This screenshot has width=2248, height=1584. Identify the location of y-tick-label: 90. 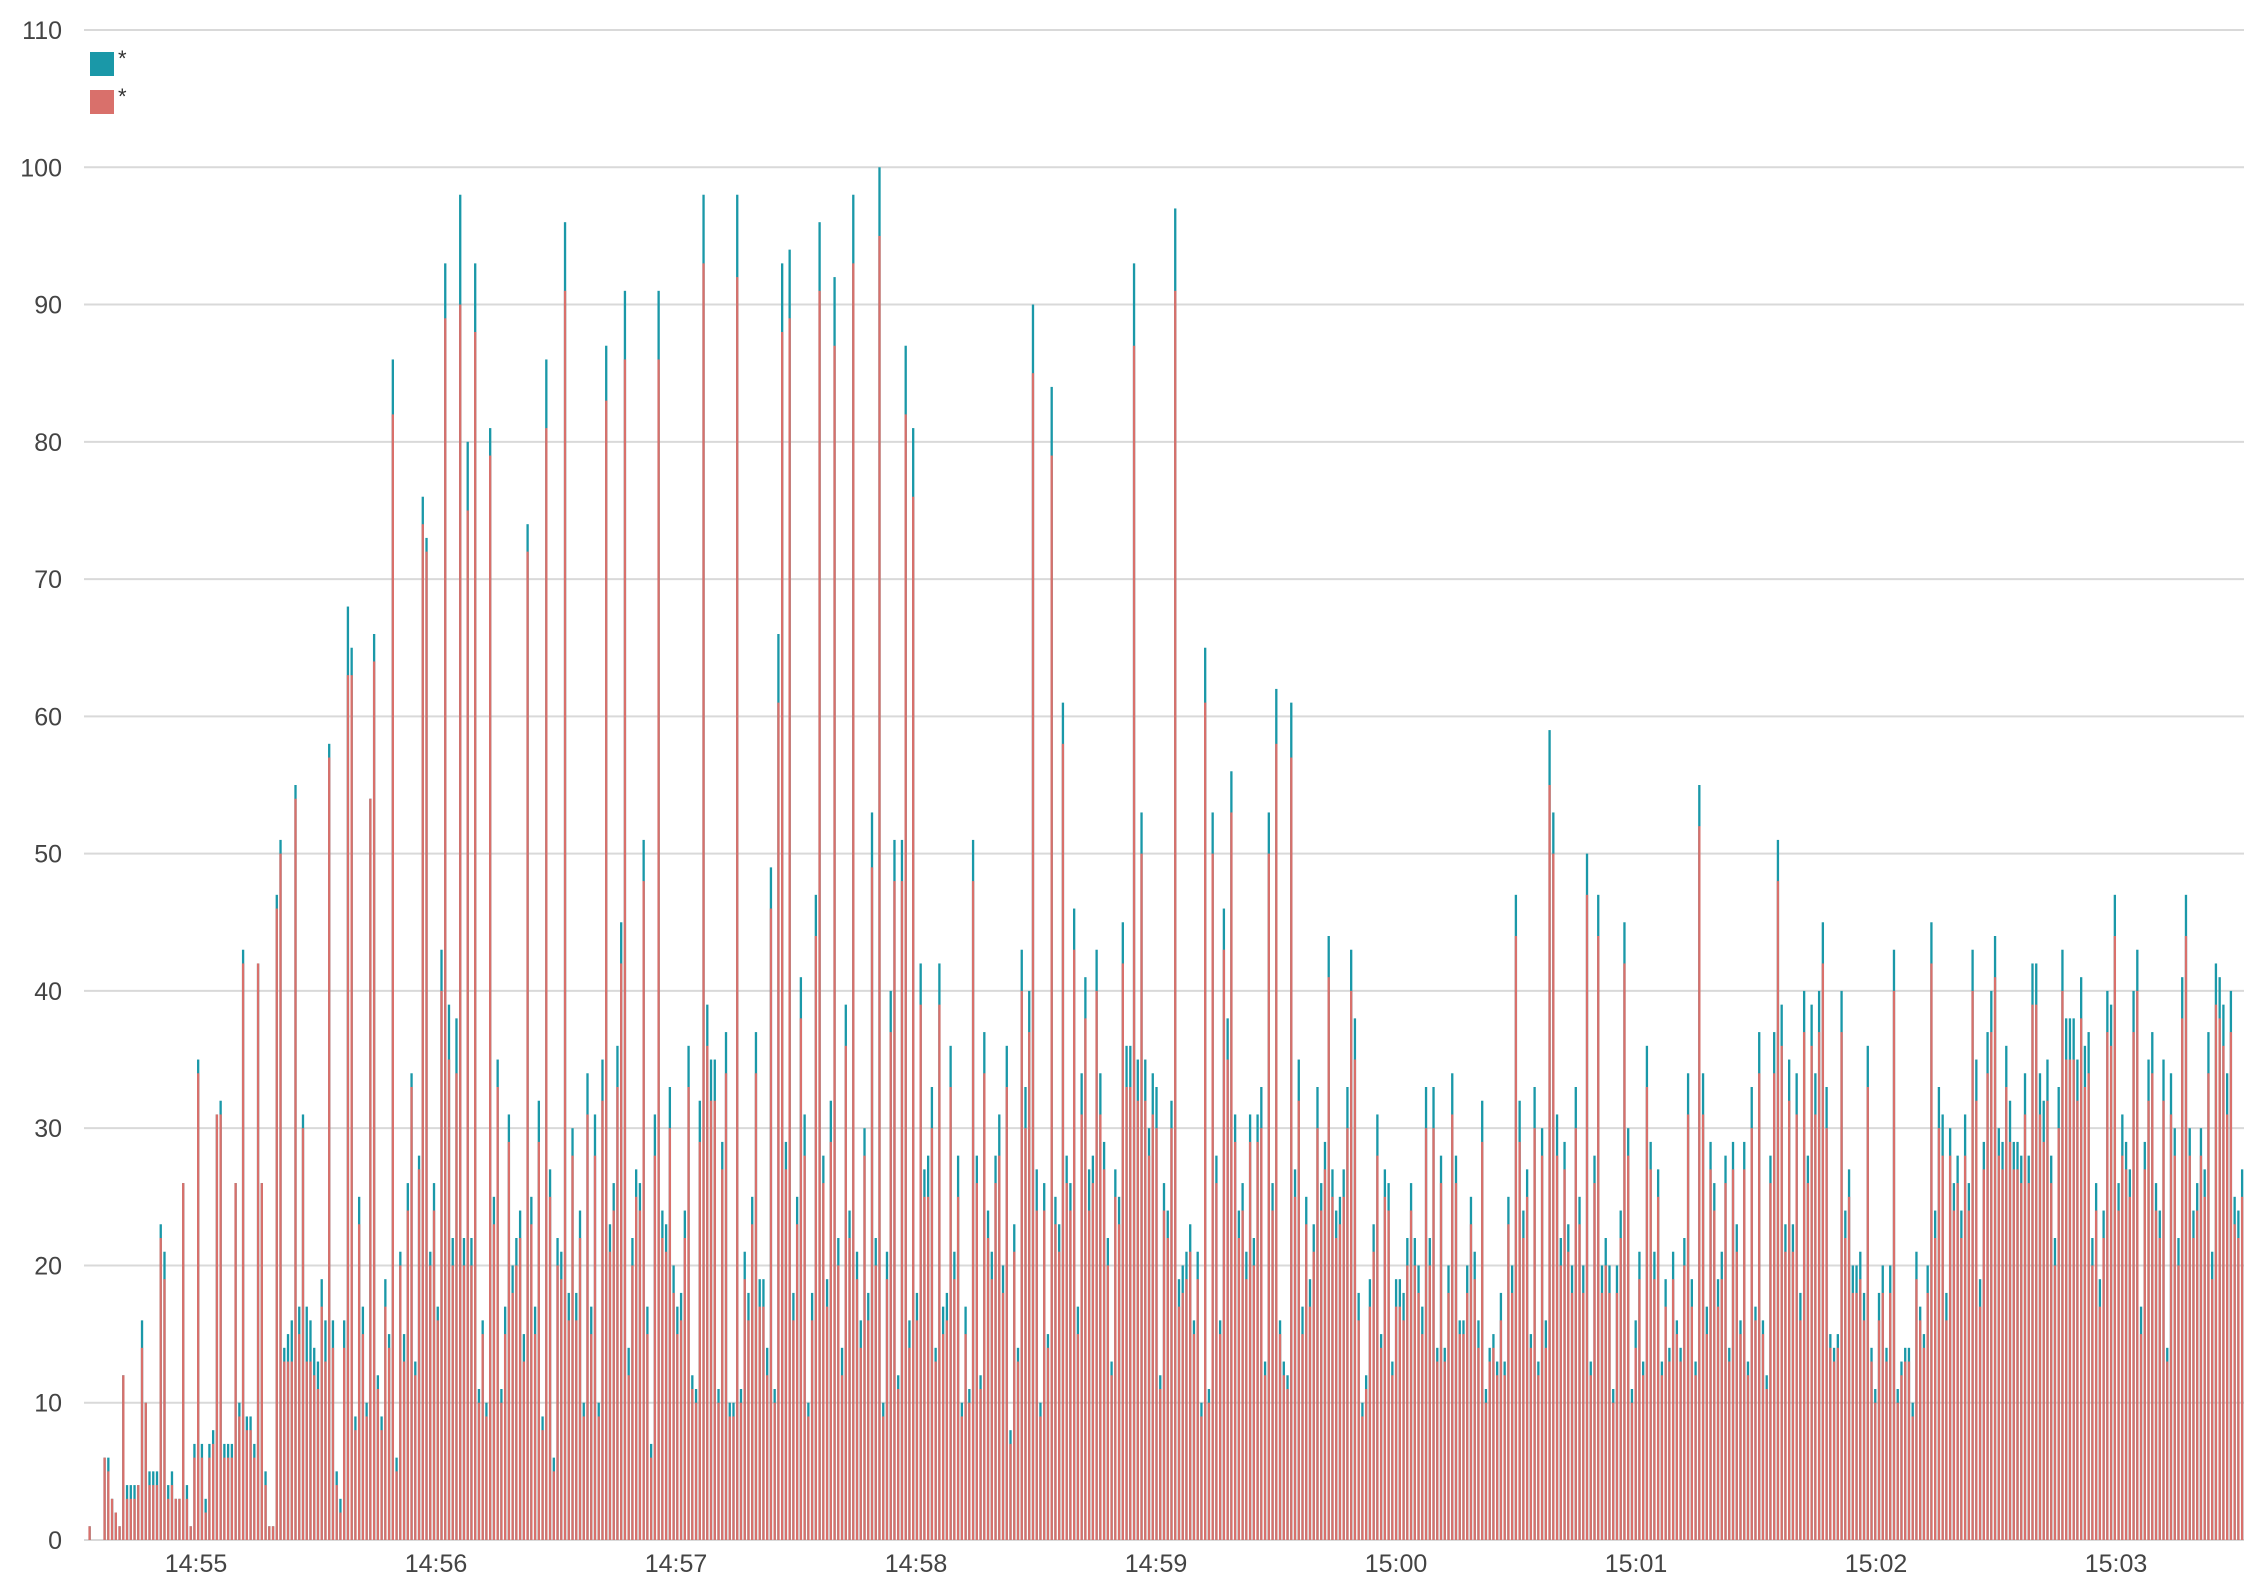
(48, 306).